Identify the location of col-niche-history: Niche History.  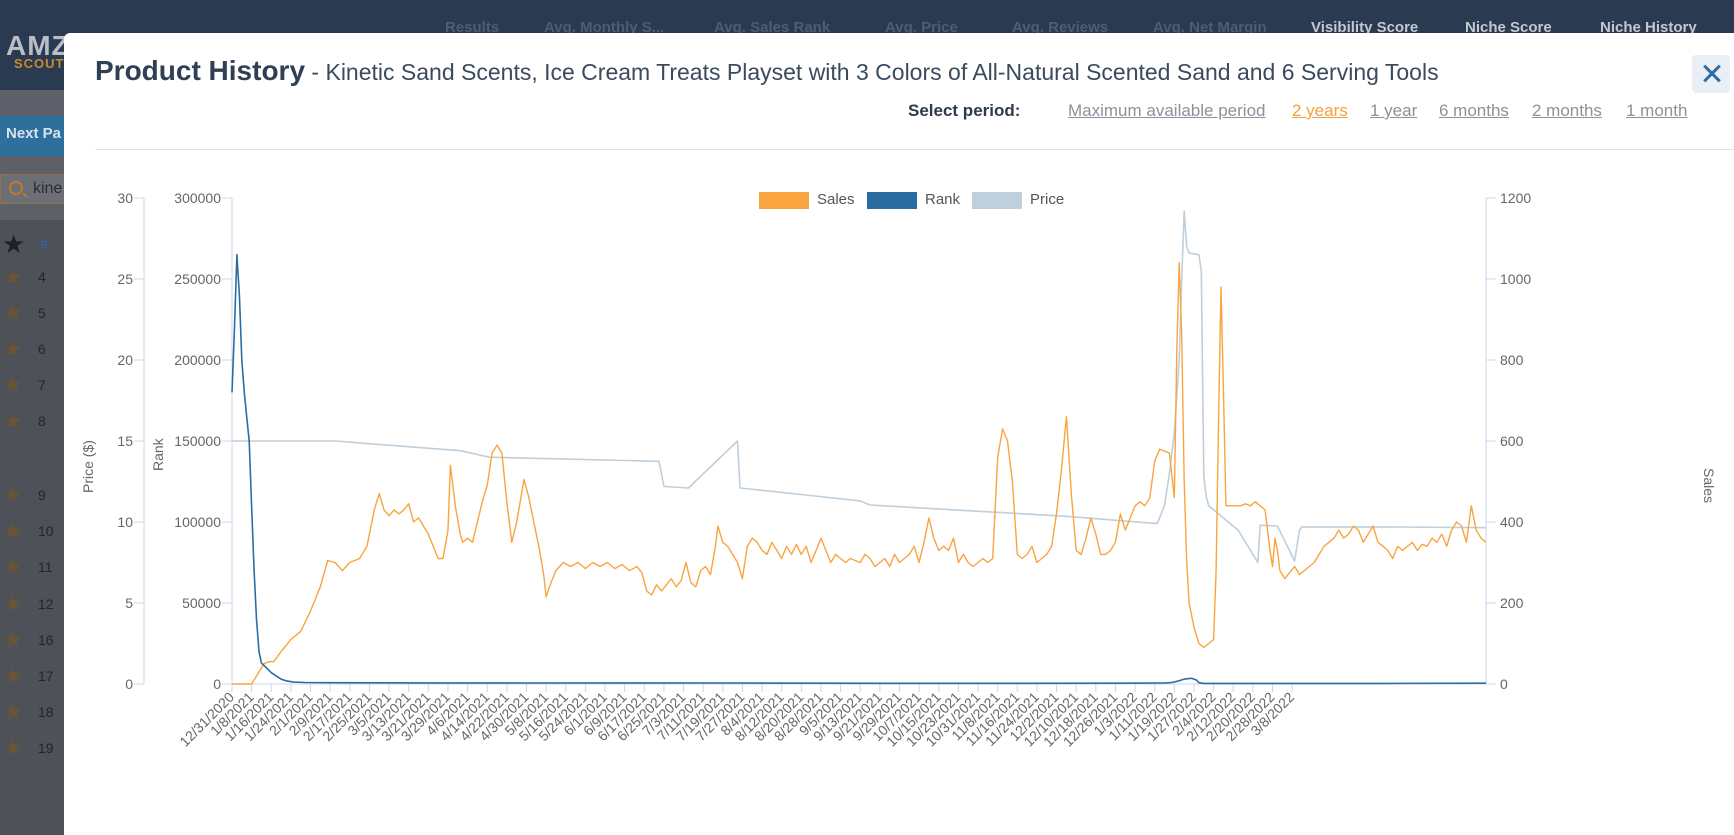
(1648, 27).